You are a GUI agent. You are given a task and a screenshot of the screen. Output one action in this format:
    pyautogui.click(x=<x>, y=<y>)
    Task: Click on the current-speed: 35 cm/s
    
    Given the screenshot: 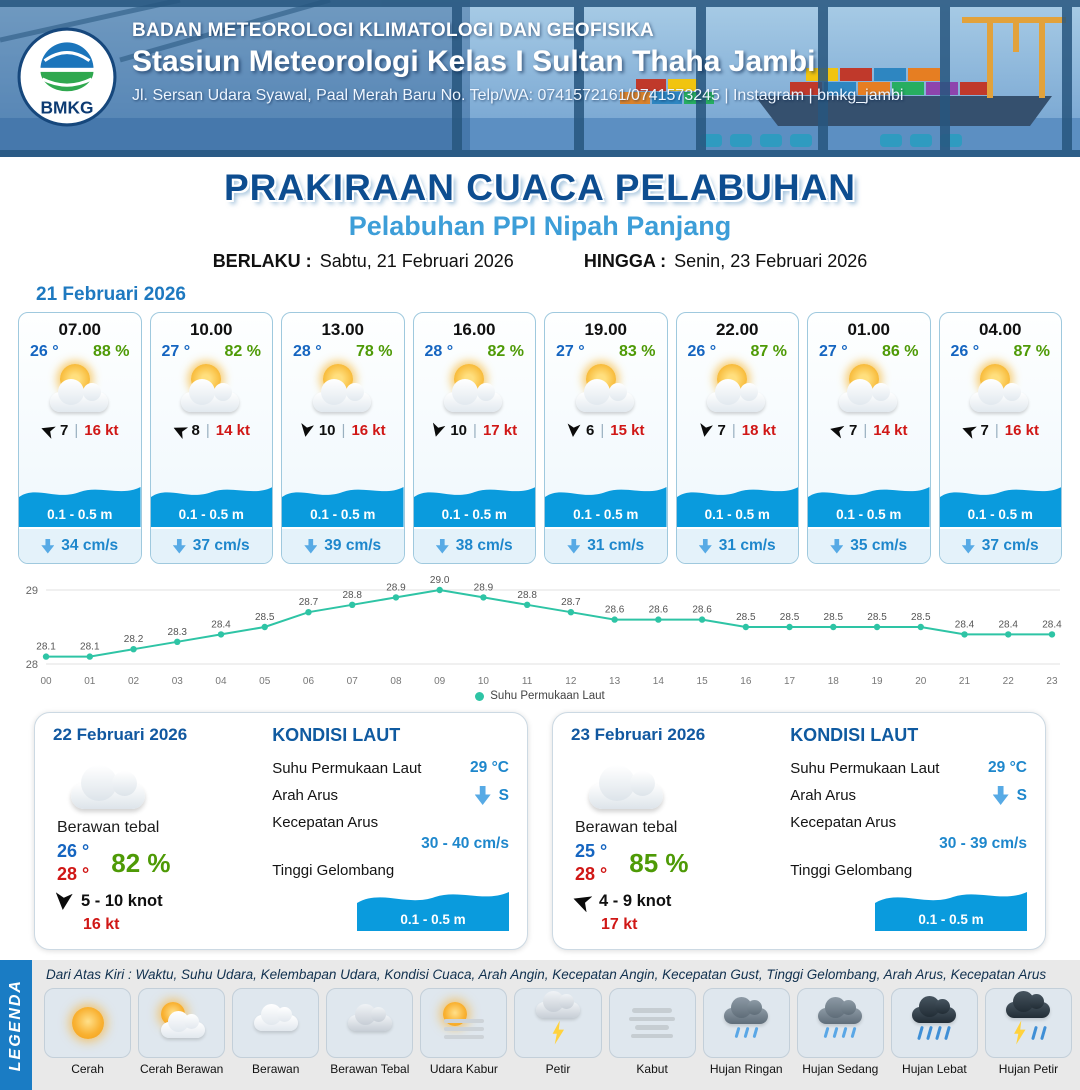 What is the action you would take?
    pyautogui.click(x=879, y=545)
    